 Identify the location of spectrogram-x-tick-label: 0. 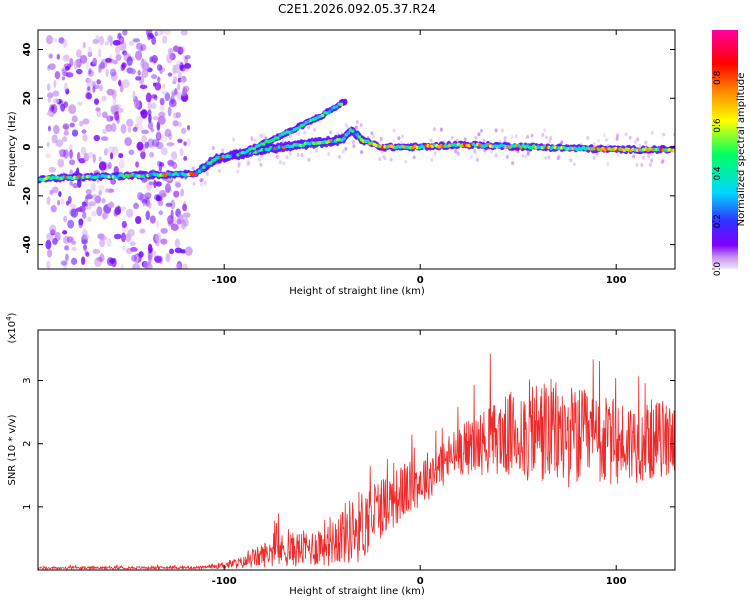
(420, 280).